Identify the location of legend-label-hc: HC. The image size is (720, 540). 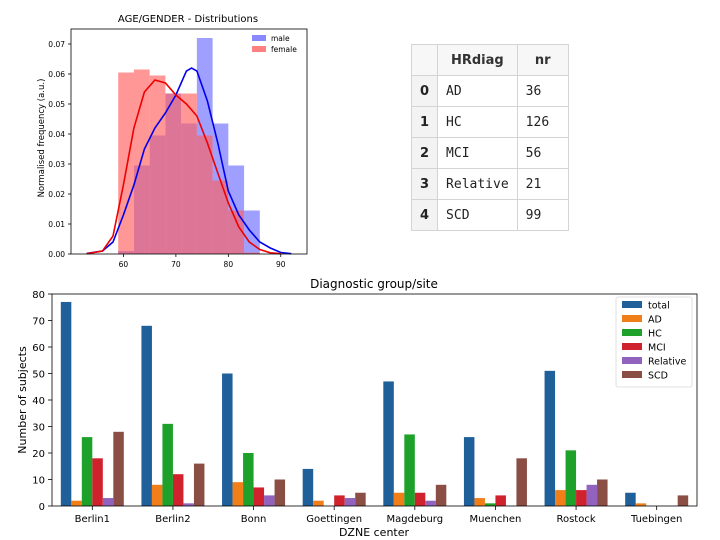
(655, 334).